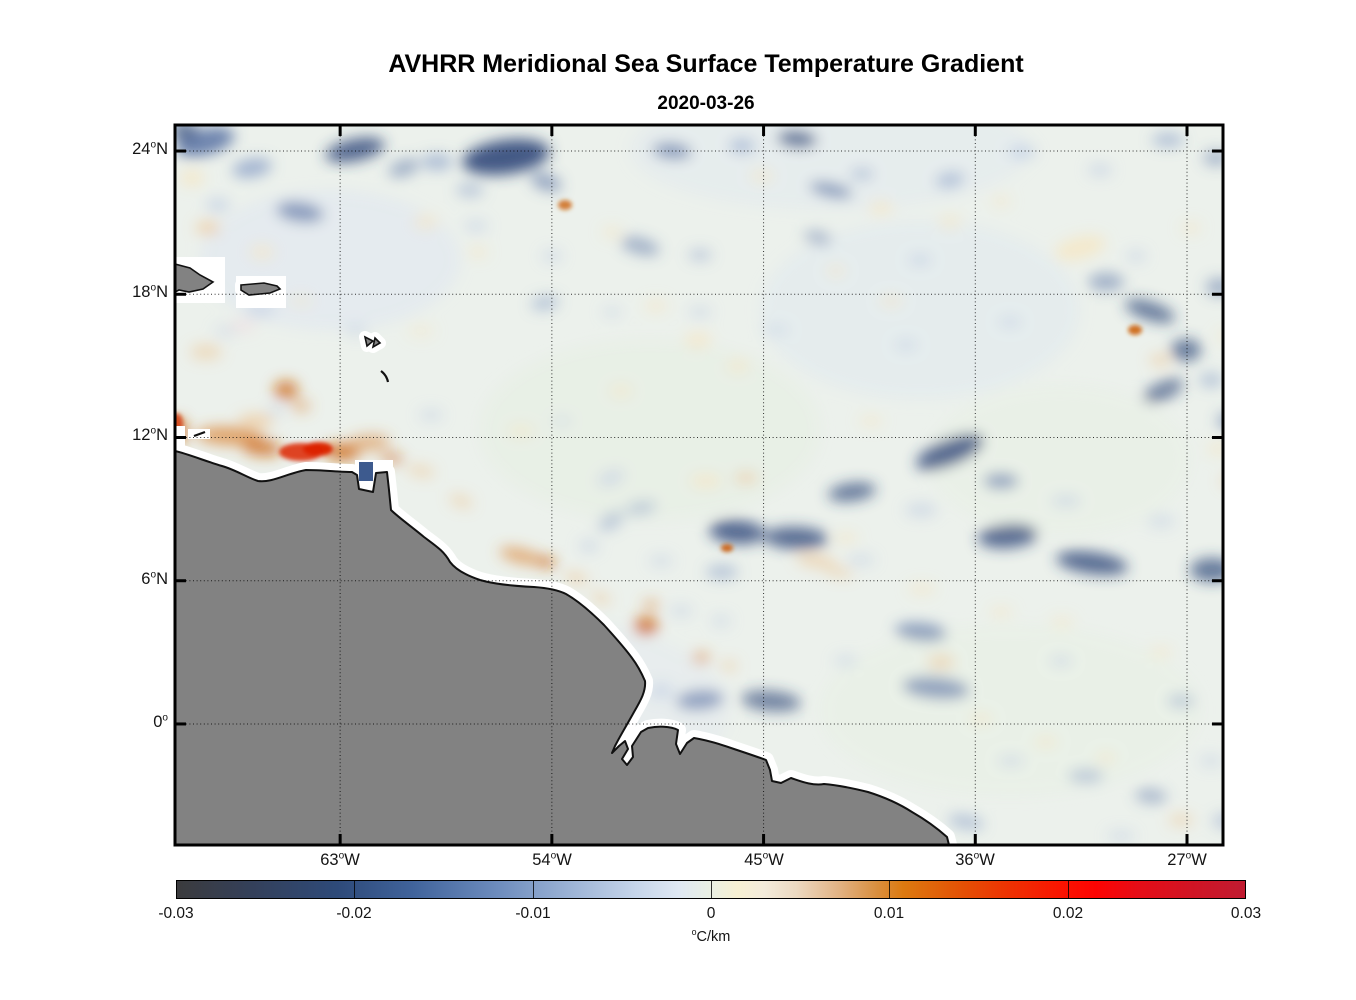 Image resolution: width=1356 pixels, height=1000 pixels. Describe the element at coordinates (1068, 913) in the screenshot. I see `colorbar-tick-label: 0.02` at that location.